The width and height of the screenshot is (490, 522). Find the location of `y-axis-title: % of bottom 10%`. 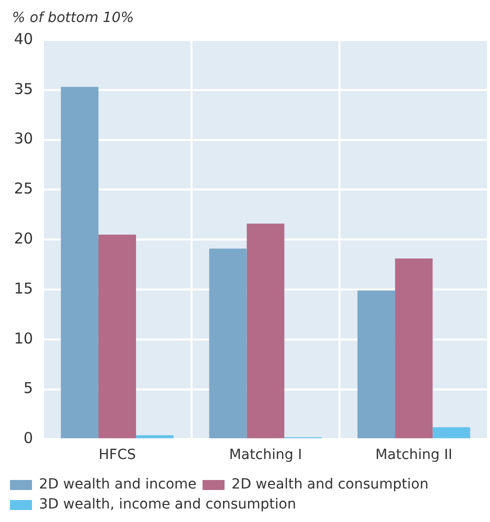

y-axis-title: % of bottom 10% is located at coordinates (73, 18).